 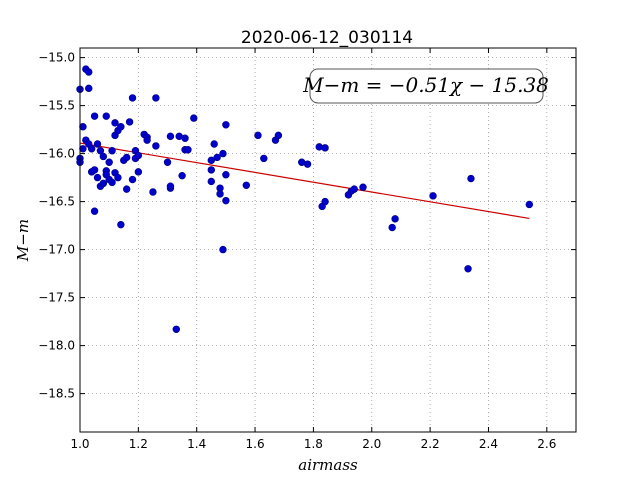 What do you see at coordinates (56, 394) in the screenshot?
I see `y-tick-label: −18.5` at bounding box center [56, 394].